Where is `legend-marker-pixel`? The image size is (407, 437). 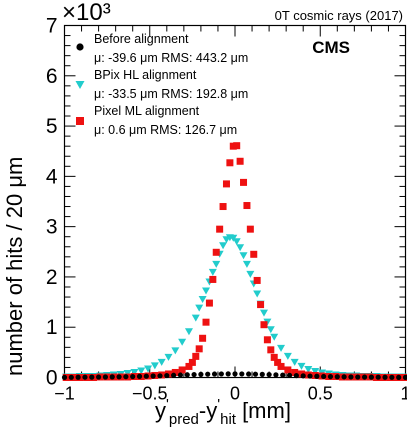 legend-marker-pixel is located at coordinates (80, 121).